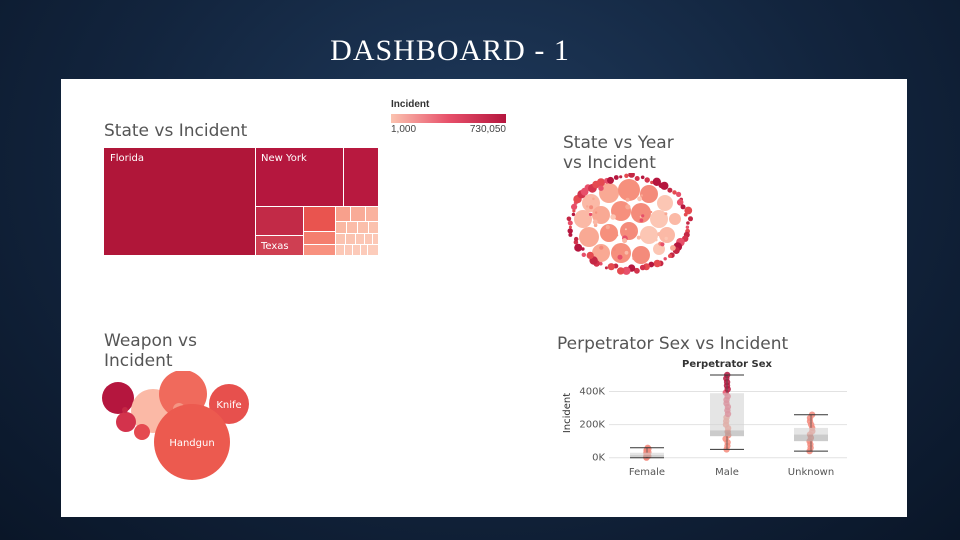 The width and height of the screenshot is (960, 540). Describe the element at coordinates (229, 404) in the screenshot. I see `weapon-bubble-knife` at that location.